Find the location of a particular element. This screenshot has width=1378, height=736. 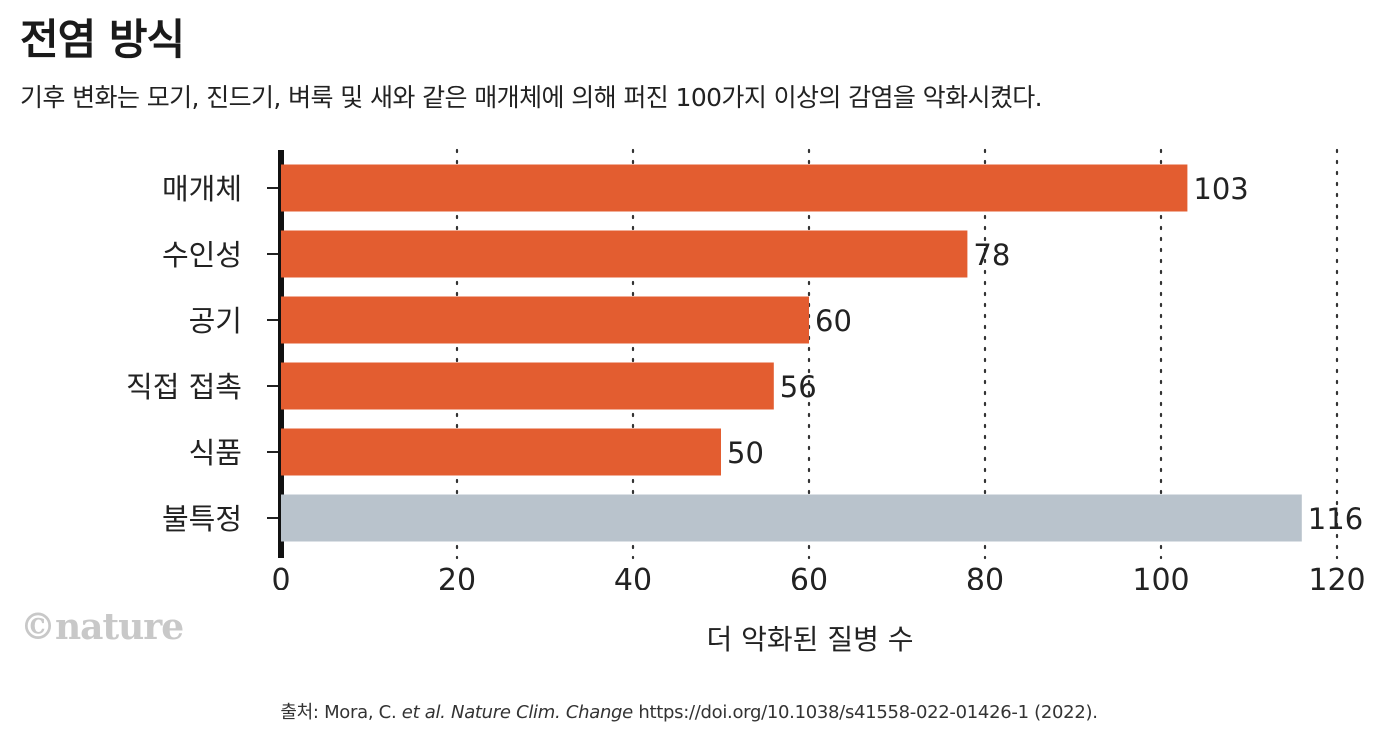

chart-title: 전염 방식 is located at coordinates (102, 39).